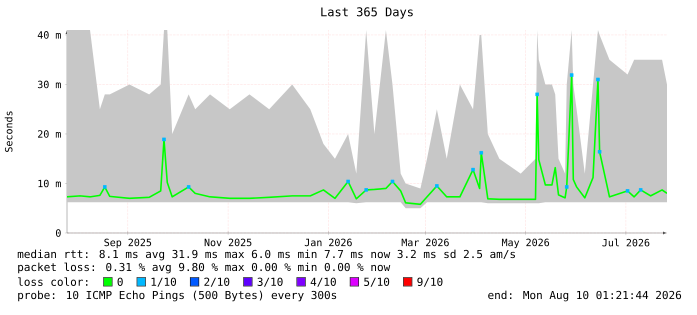 This screenshot has height=315, width=697. What do you see at coordinates (58, 233) in the screenshot?
I see `y-tick-label: 0` at bounding box center [58, 233].